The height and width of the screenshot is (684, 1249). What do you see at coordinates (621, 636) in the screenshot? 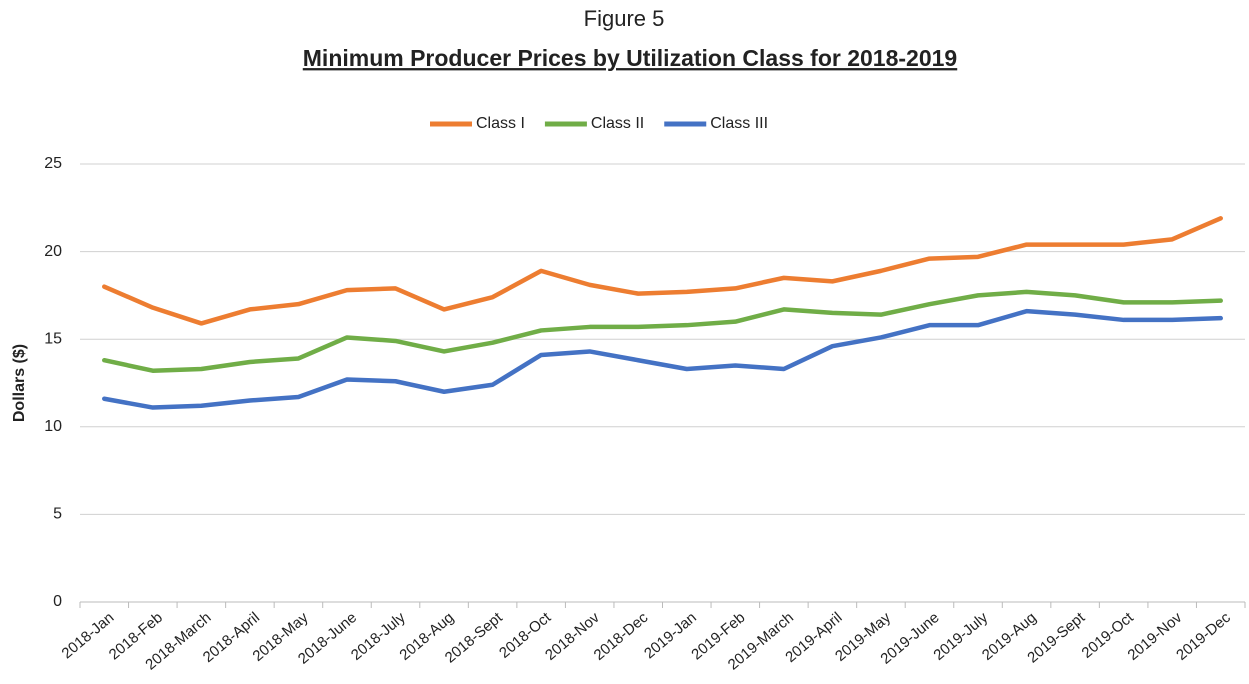
I see `x-tick-label: 2018-Dec` at bounding box center [621, 636].